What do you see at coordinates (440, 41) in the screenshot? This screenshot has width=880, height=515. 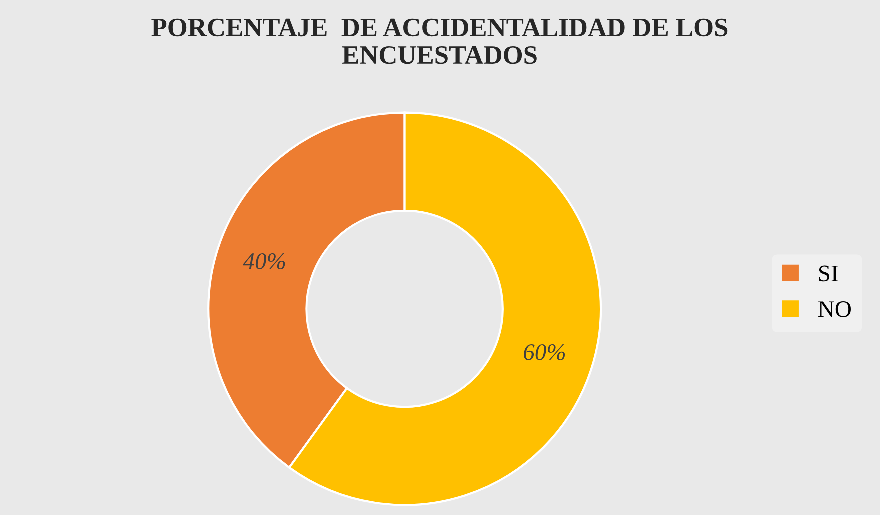 I see `chart-title: PORCENTAJE DE ACCIDENTALIDAD DE LOS ENCUESTADOS` at bounding box center [440, 41].